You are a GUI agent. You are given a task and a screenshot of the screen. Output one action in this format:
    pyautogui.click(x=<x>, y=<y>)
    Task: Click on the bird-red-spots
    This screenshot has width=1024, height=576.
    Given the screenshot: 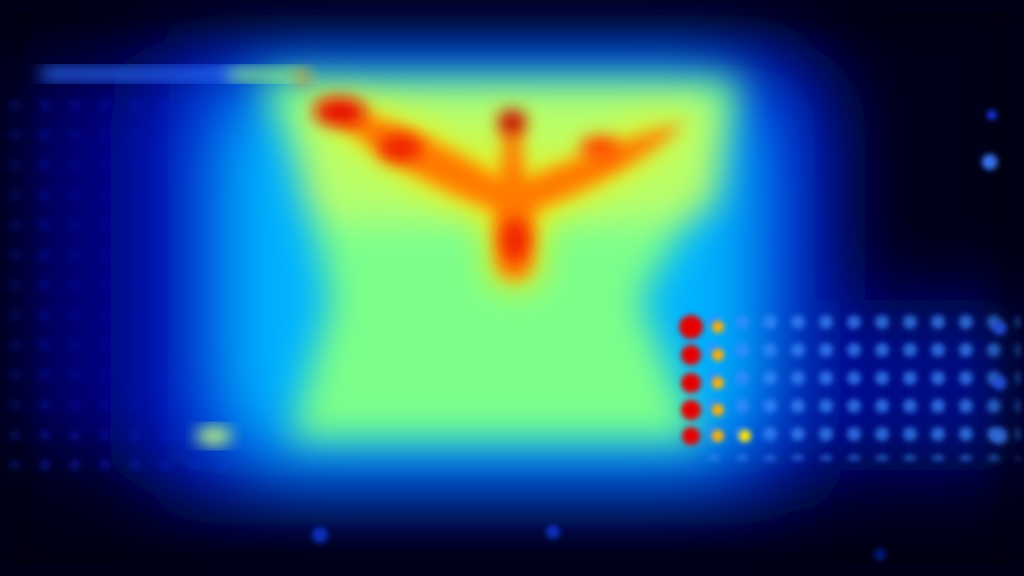 What is the action you would take?
    pyautogui.click(x=458, y=167)
    